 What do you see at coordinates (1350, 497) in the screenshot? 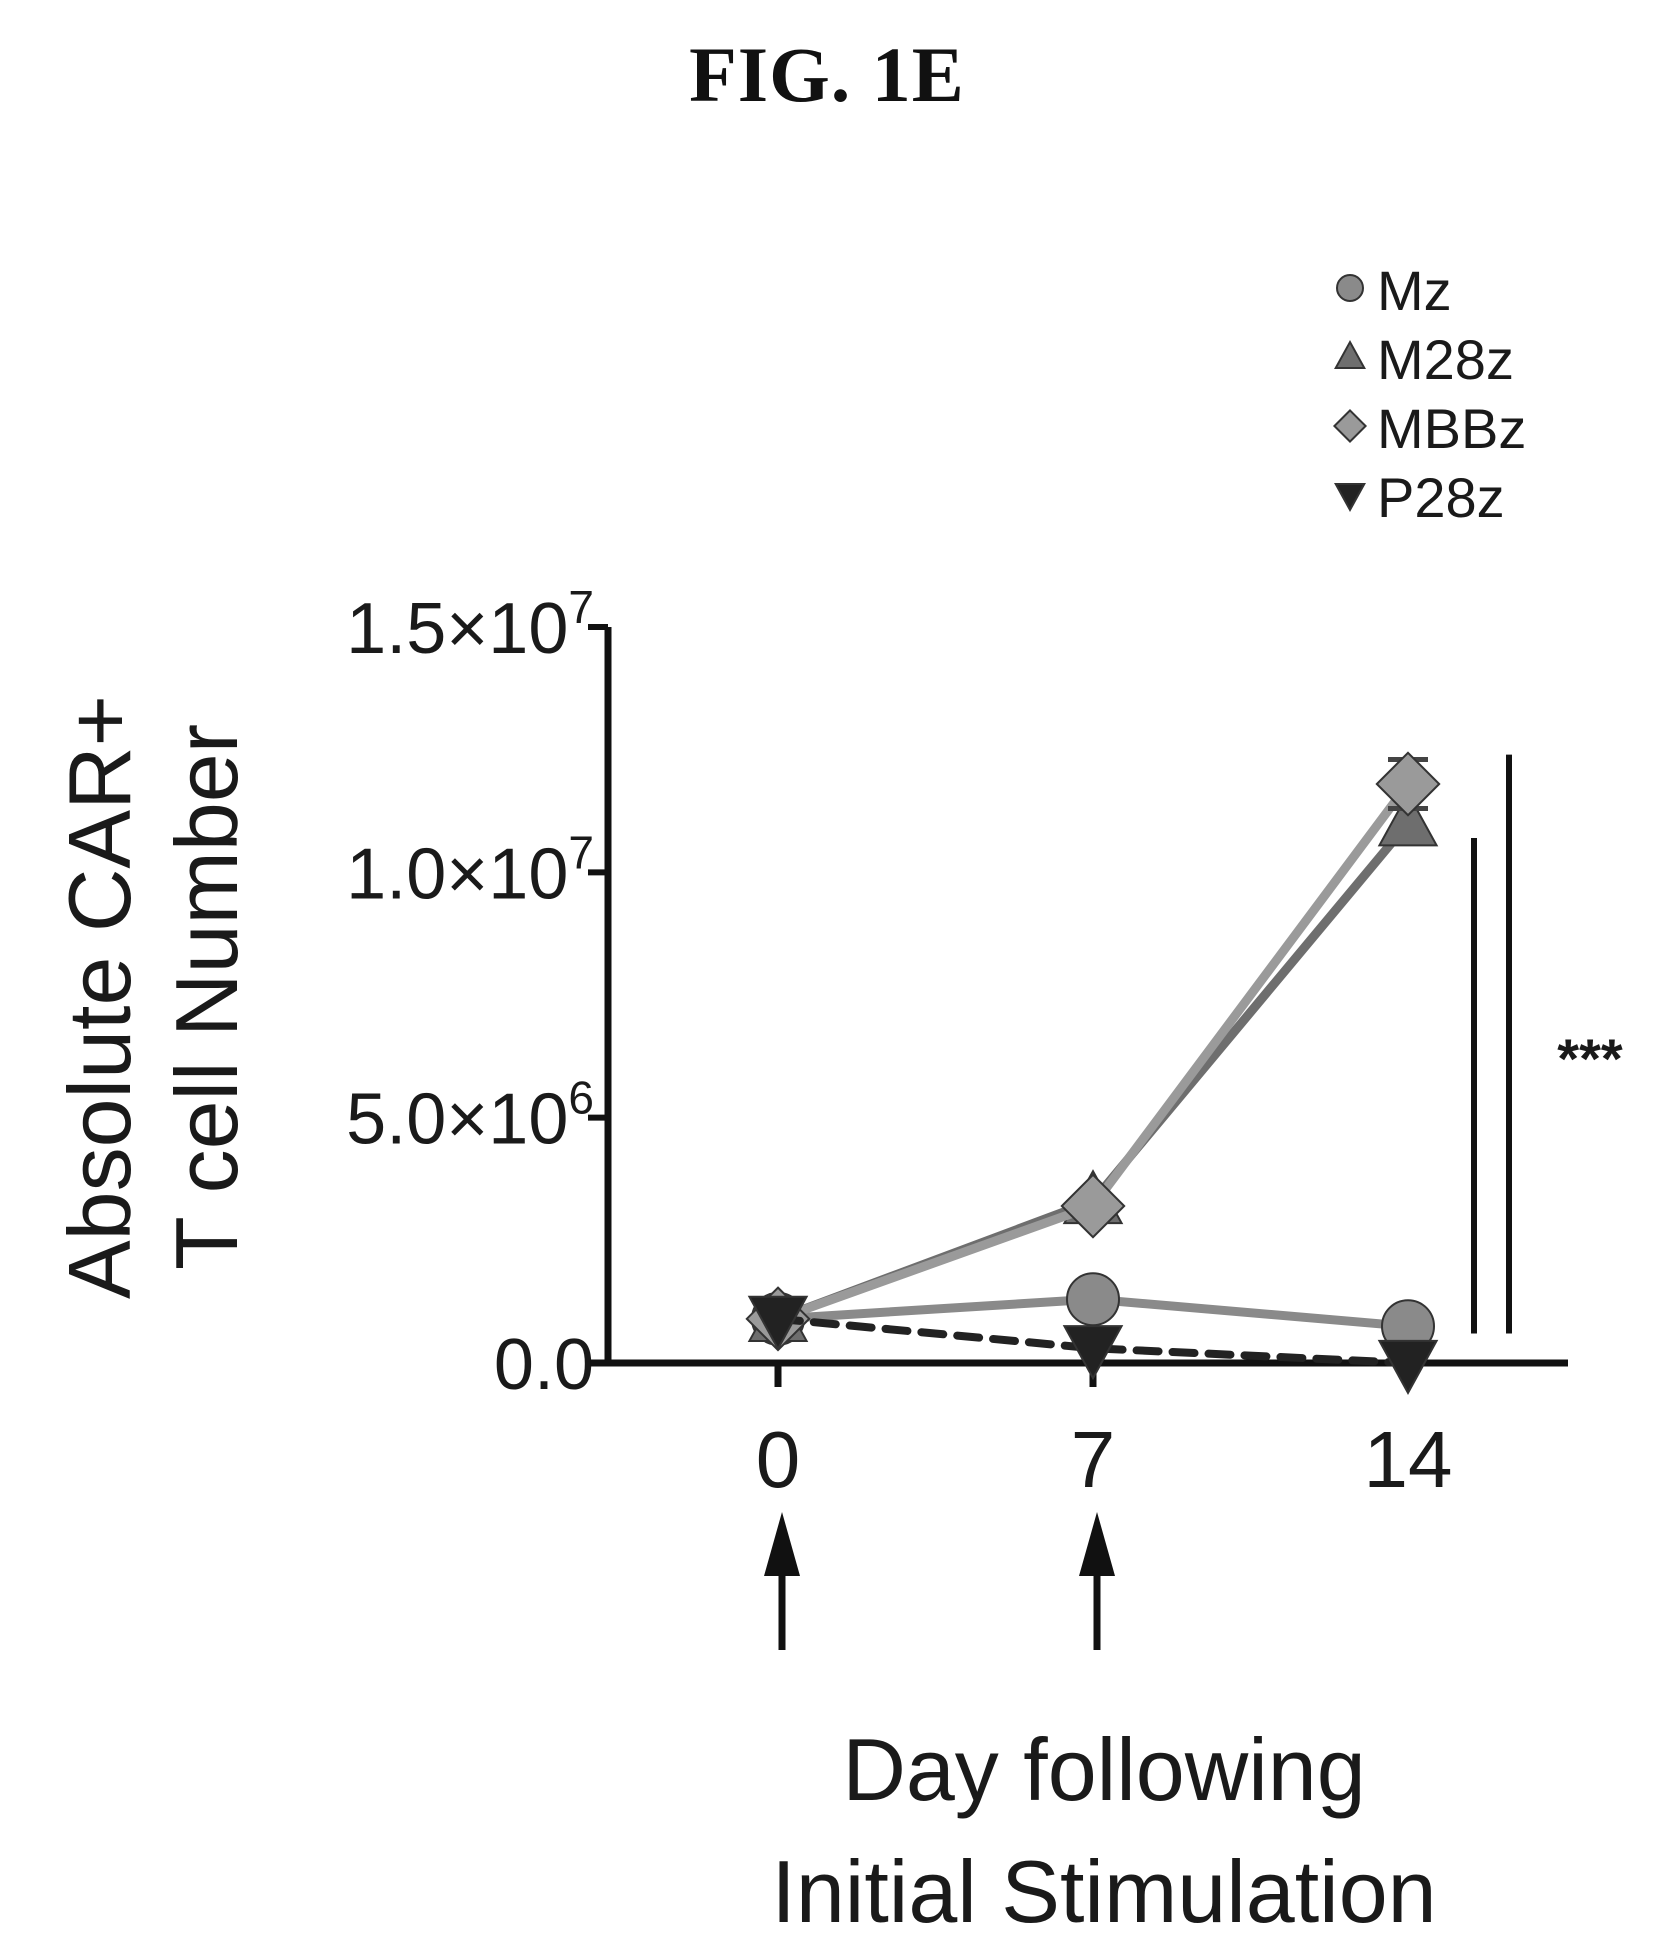
I see `legend-marker-p28z` at bounding box center [1350, 497].